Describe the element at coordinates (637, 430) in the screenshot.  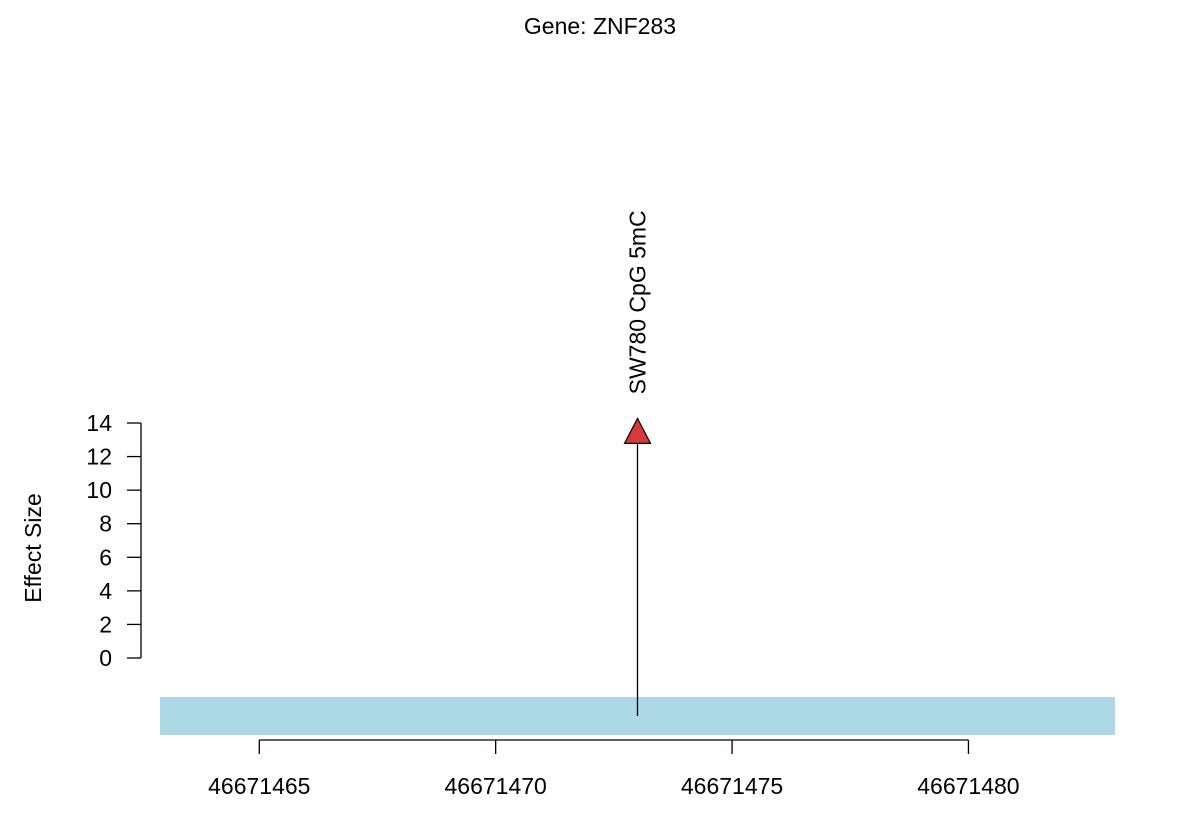
I see `triangle-marker` at that location.